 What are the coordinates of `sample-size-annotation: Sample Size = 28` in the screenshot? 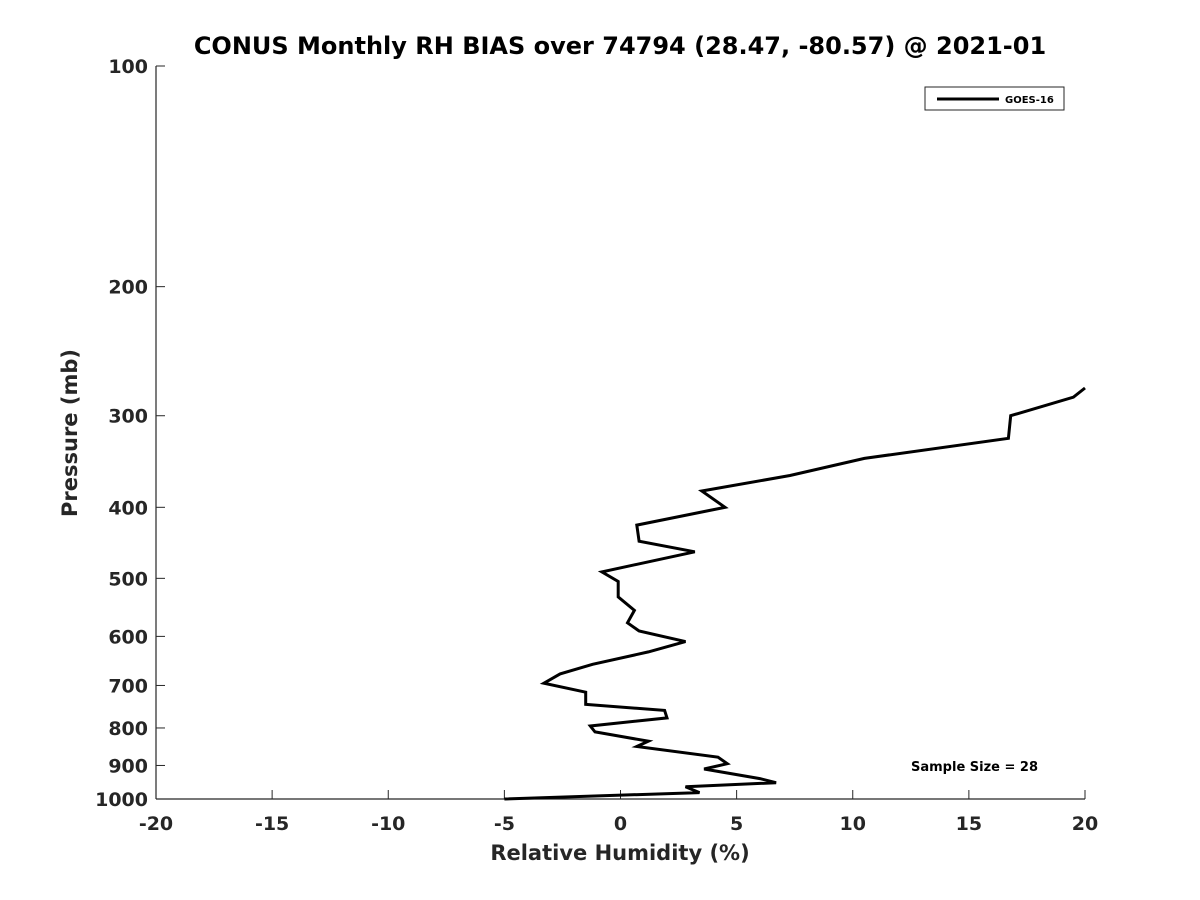 It's located at (974, 767).